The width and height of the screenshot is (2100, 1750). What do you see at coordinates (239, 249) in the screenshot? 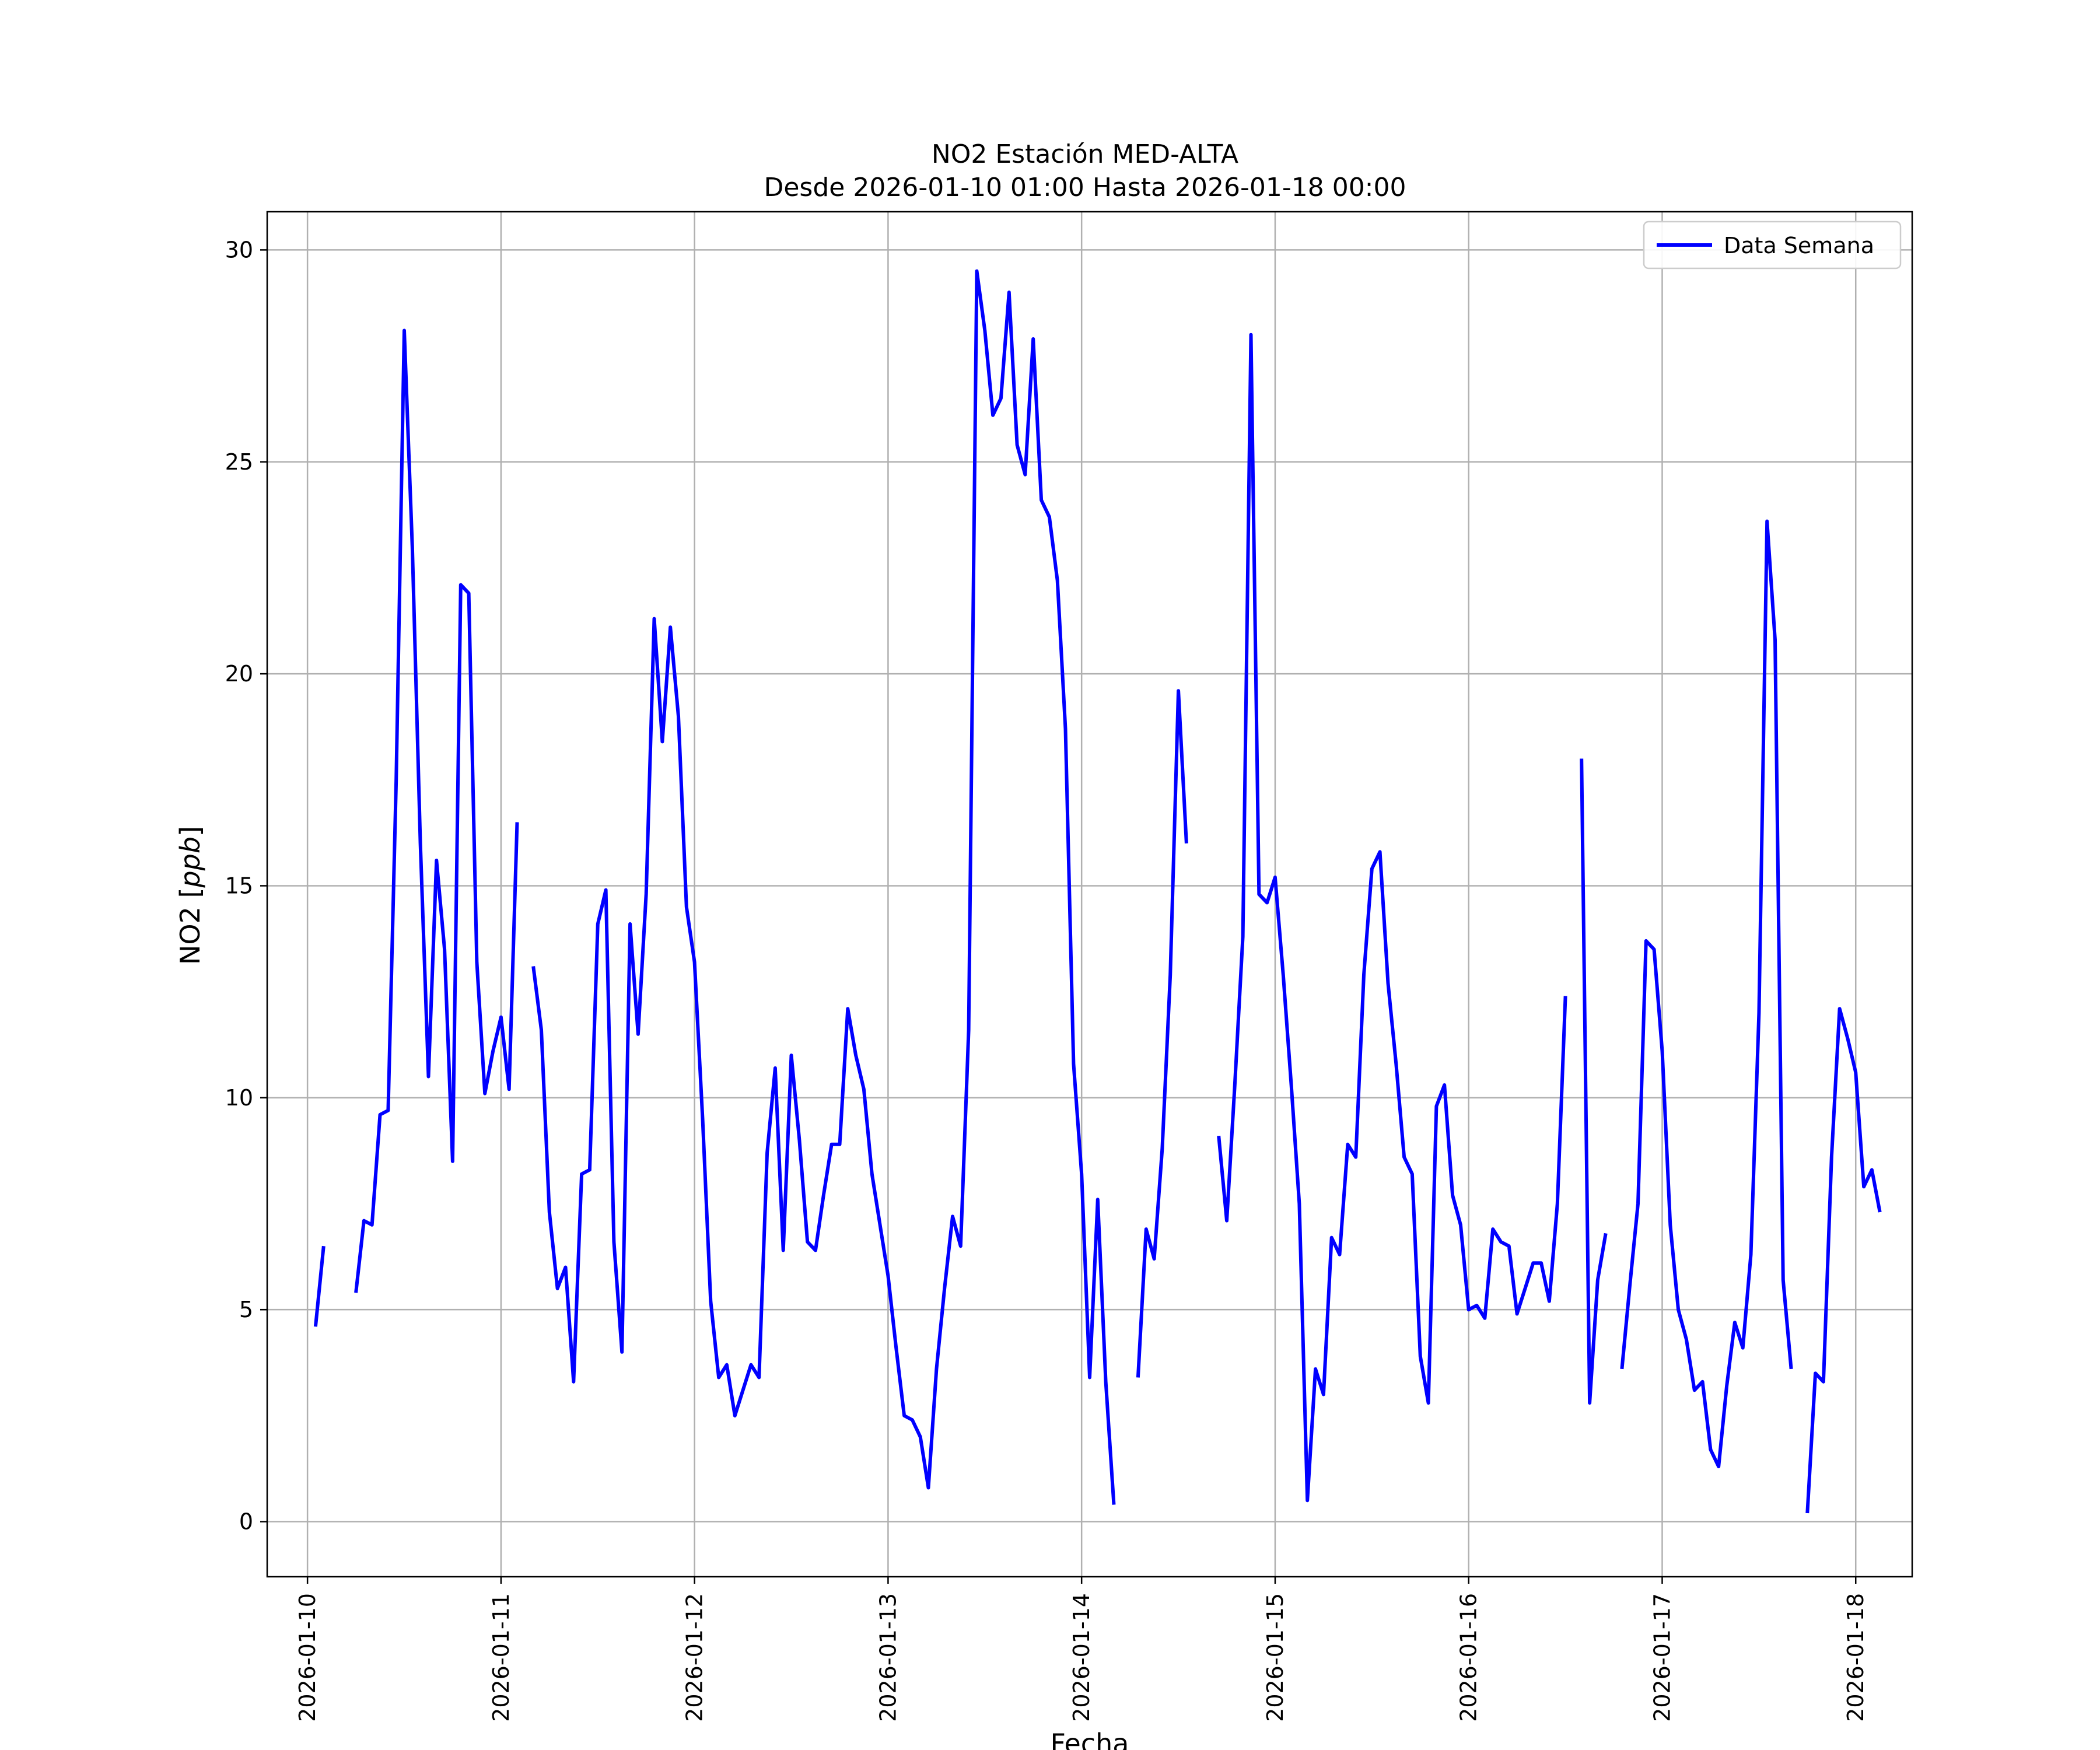
I see `y-tick-label: 30` at bounding box center [239, 249].